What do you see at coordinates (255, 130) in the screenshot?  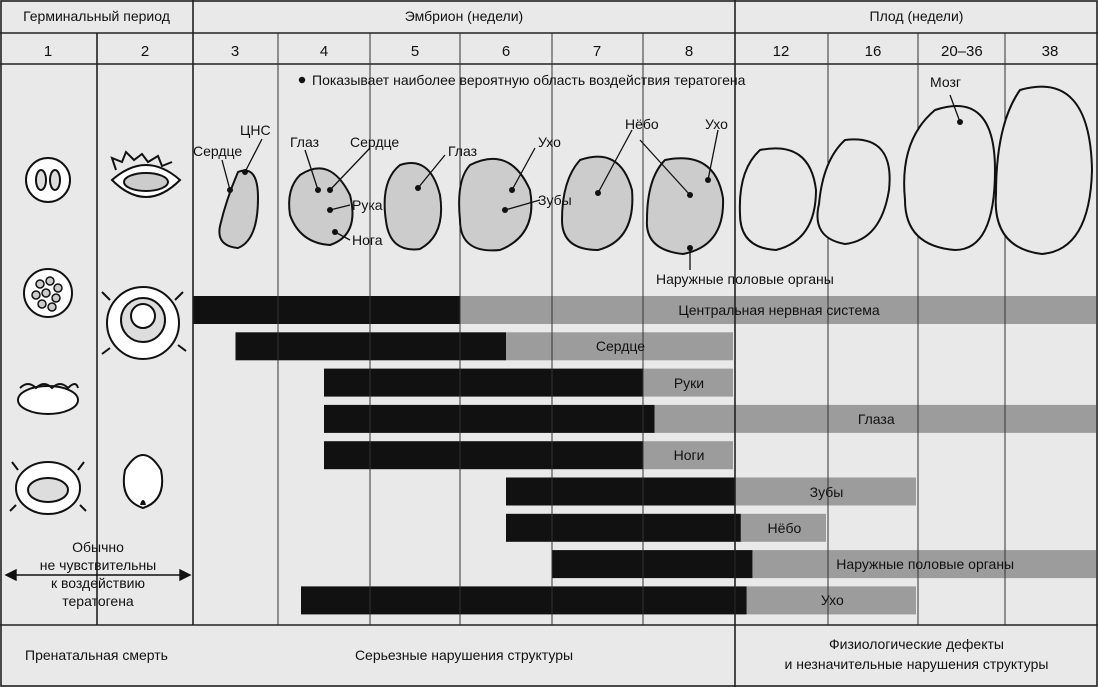 I see `label-cns: ЦНС` at bounding box center [255, 130].